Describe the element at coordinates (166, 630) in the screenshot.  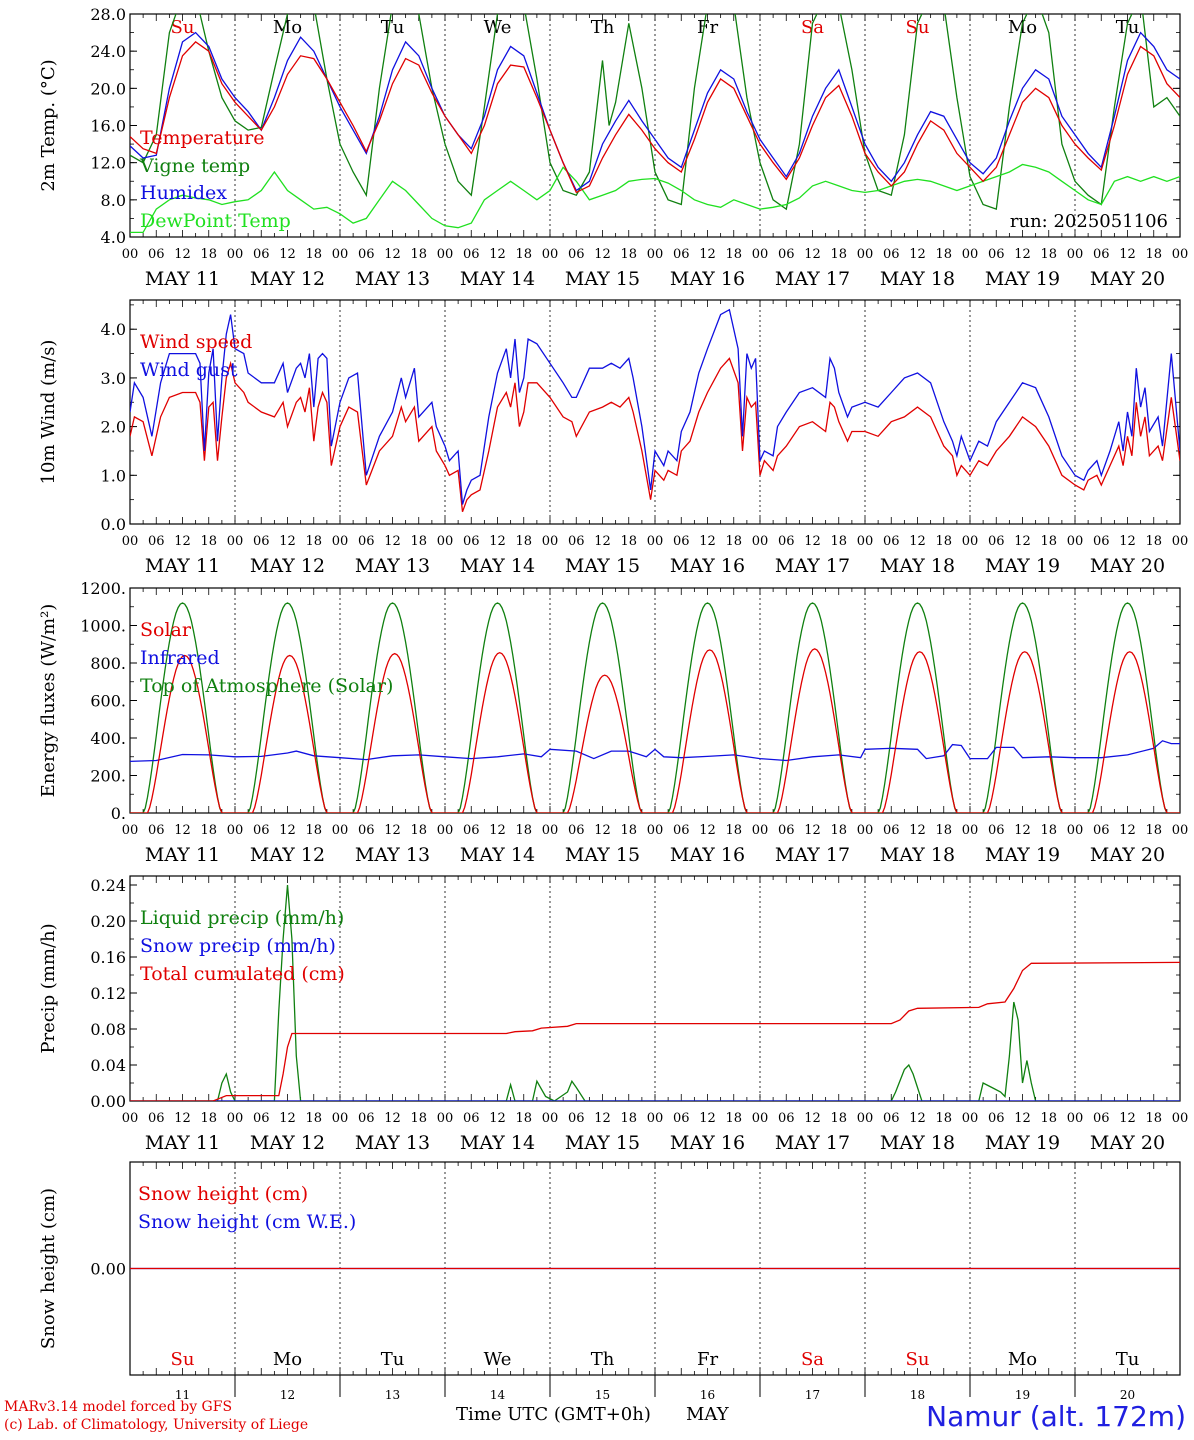
I see `legend-entry: Solar` at that location.